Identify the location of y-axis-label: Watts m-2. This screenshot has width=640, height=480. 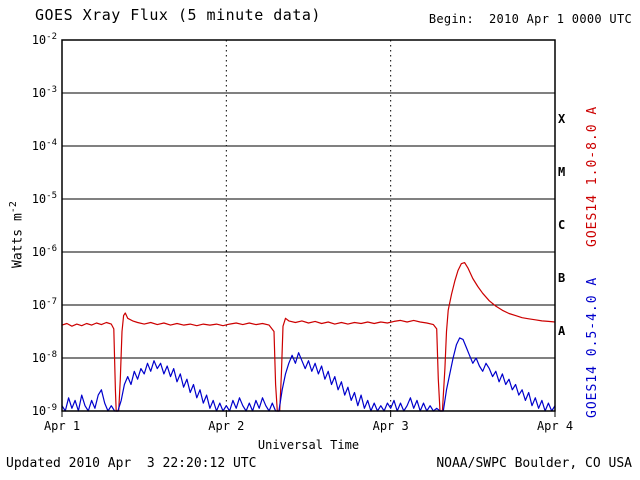
(16, 234).